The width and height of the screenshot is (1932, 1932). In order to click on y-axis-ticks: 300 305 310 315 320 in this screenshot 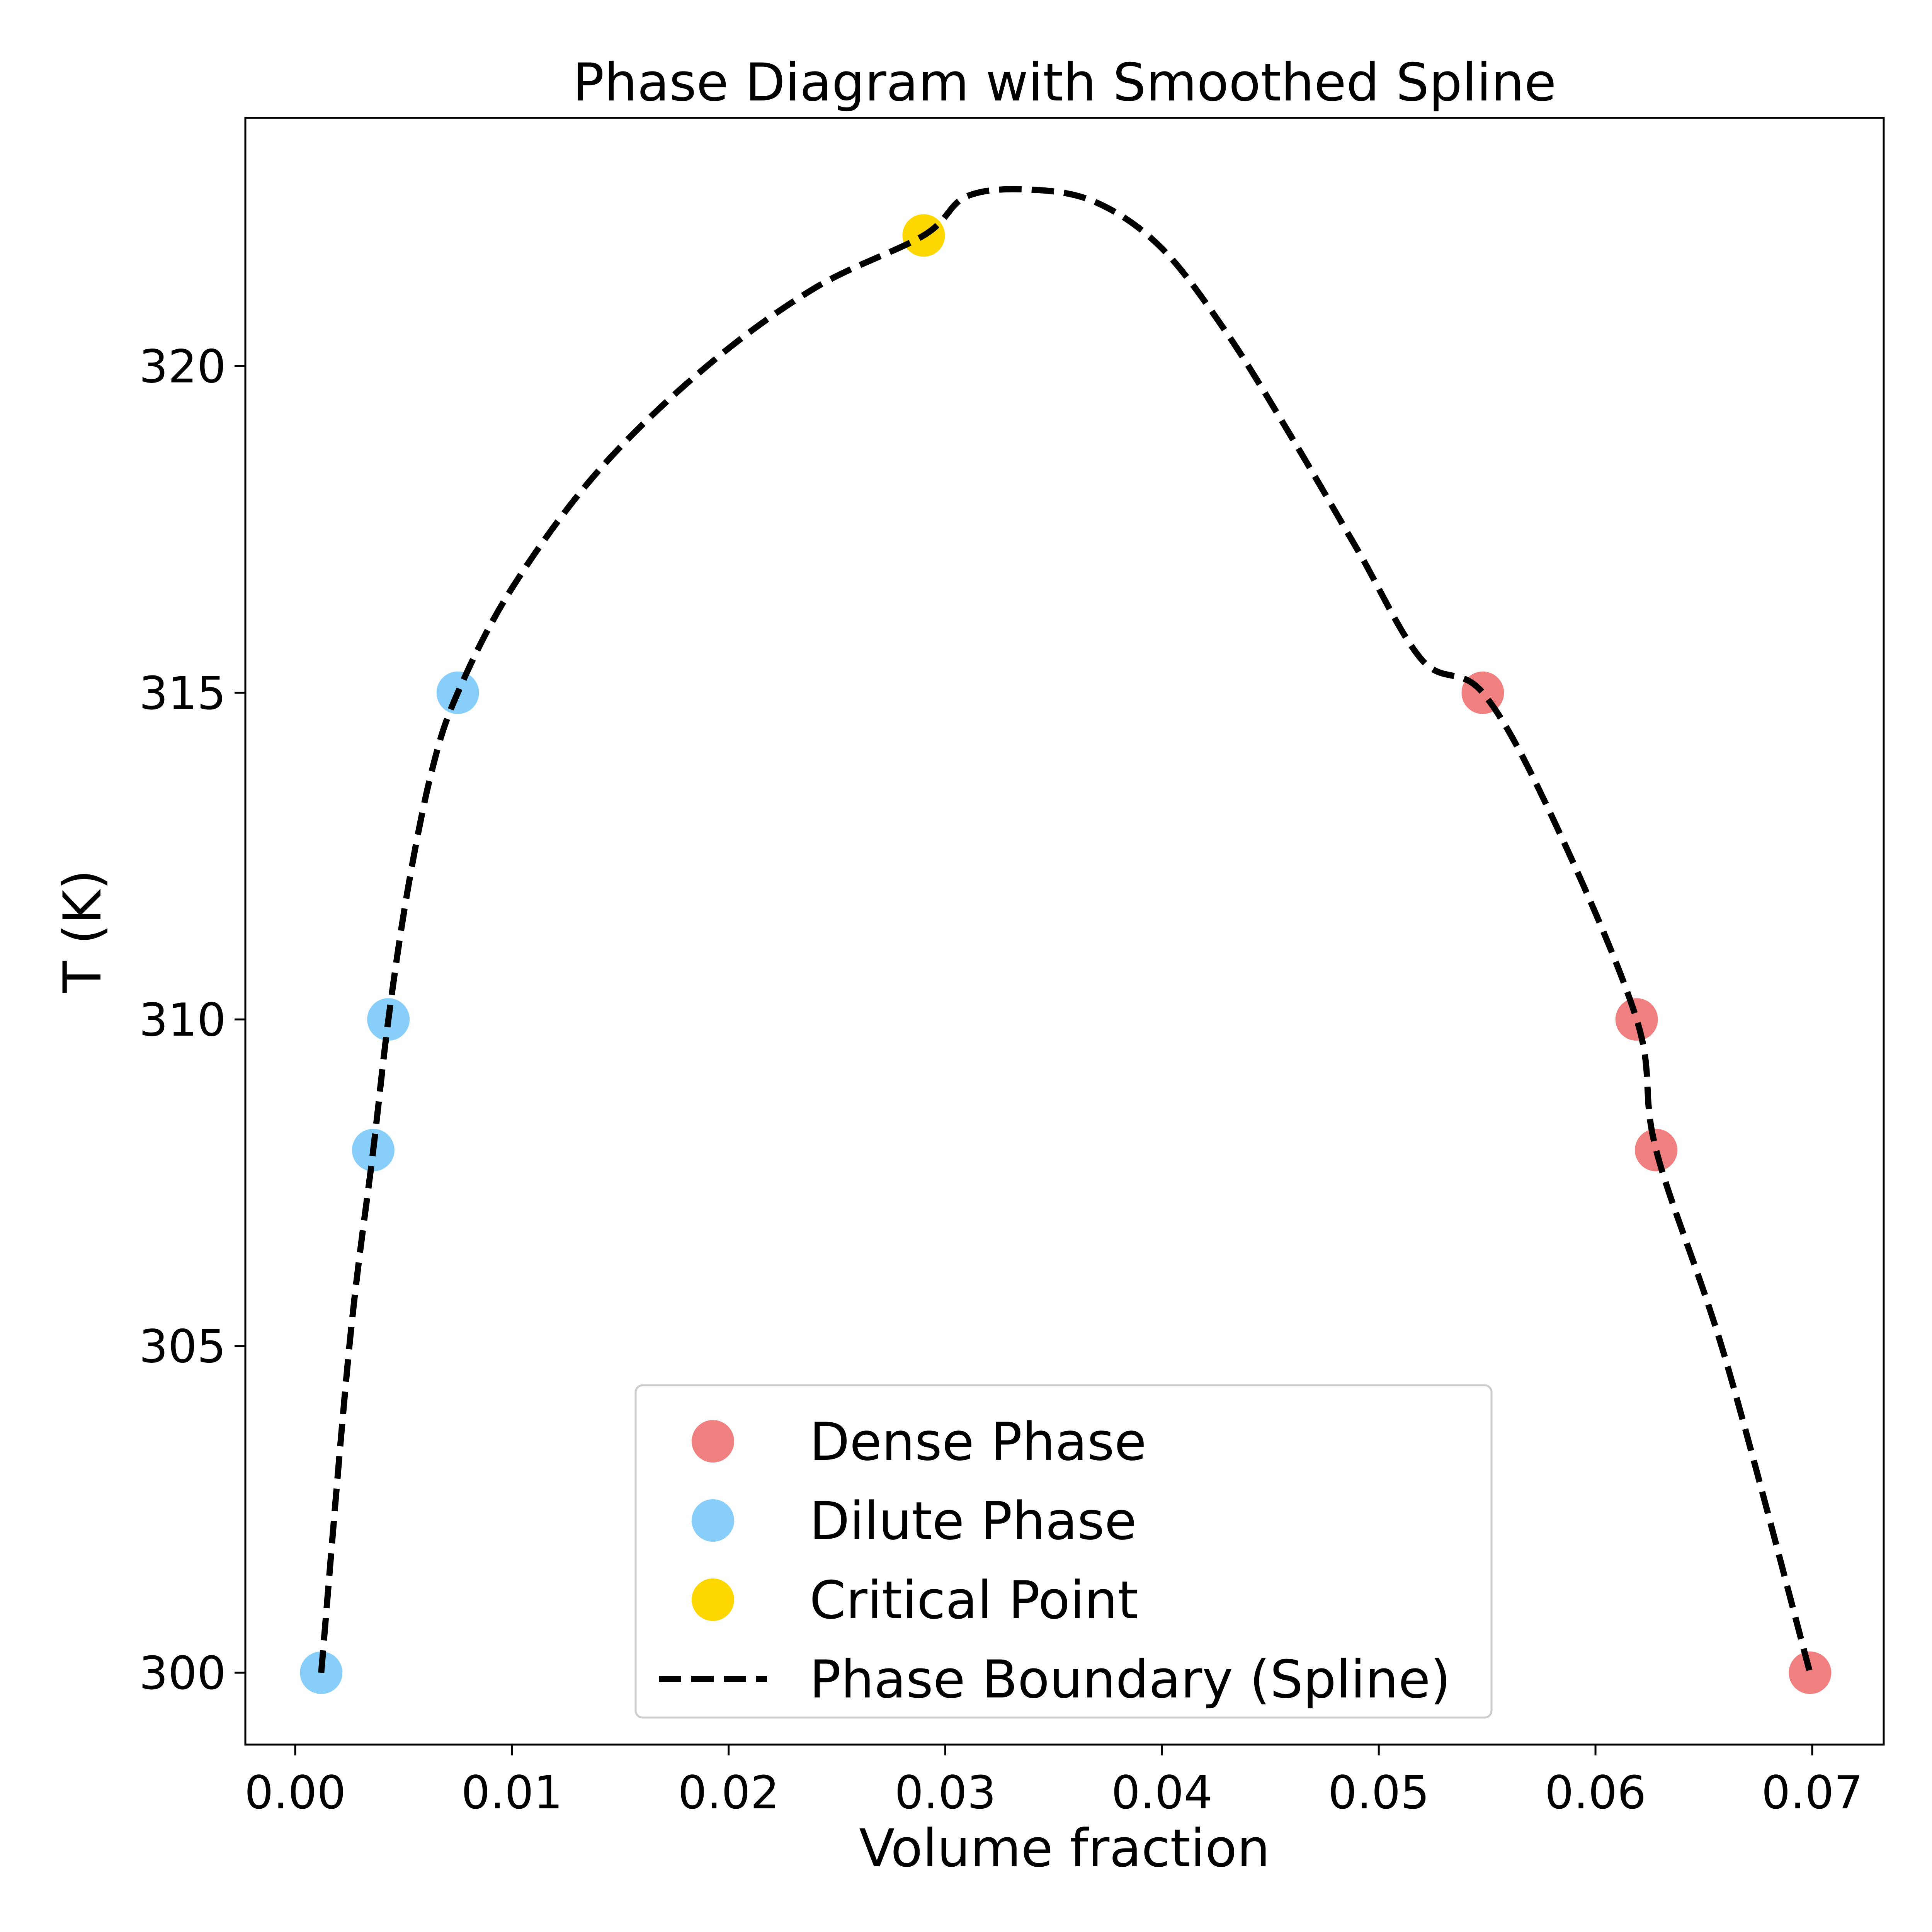, I will do `click(192, 1020)`.